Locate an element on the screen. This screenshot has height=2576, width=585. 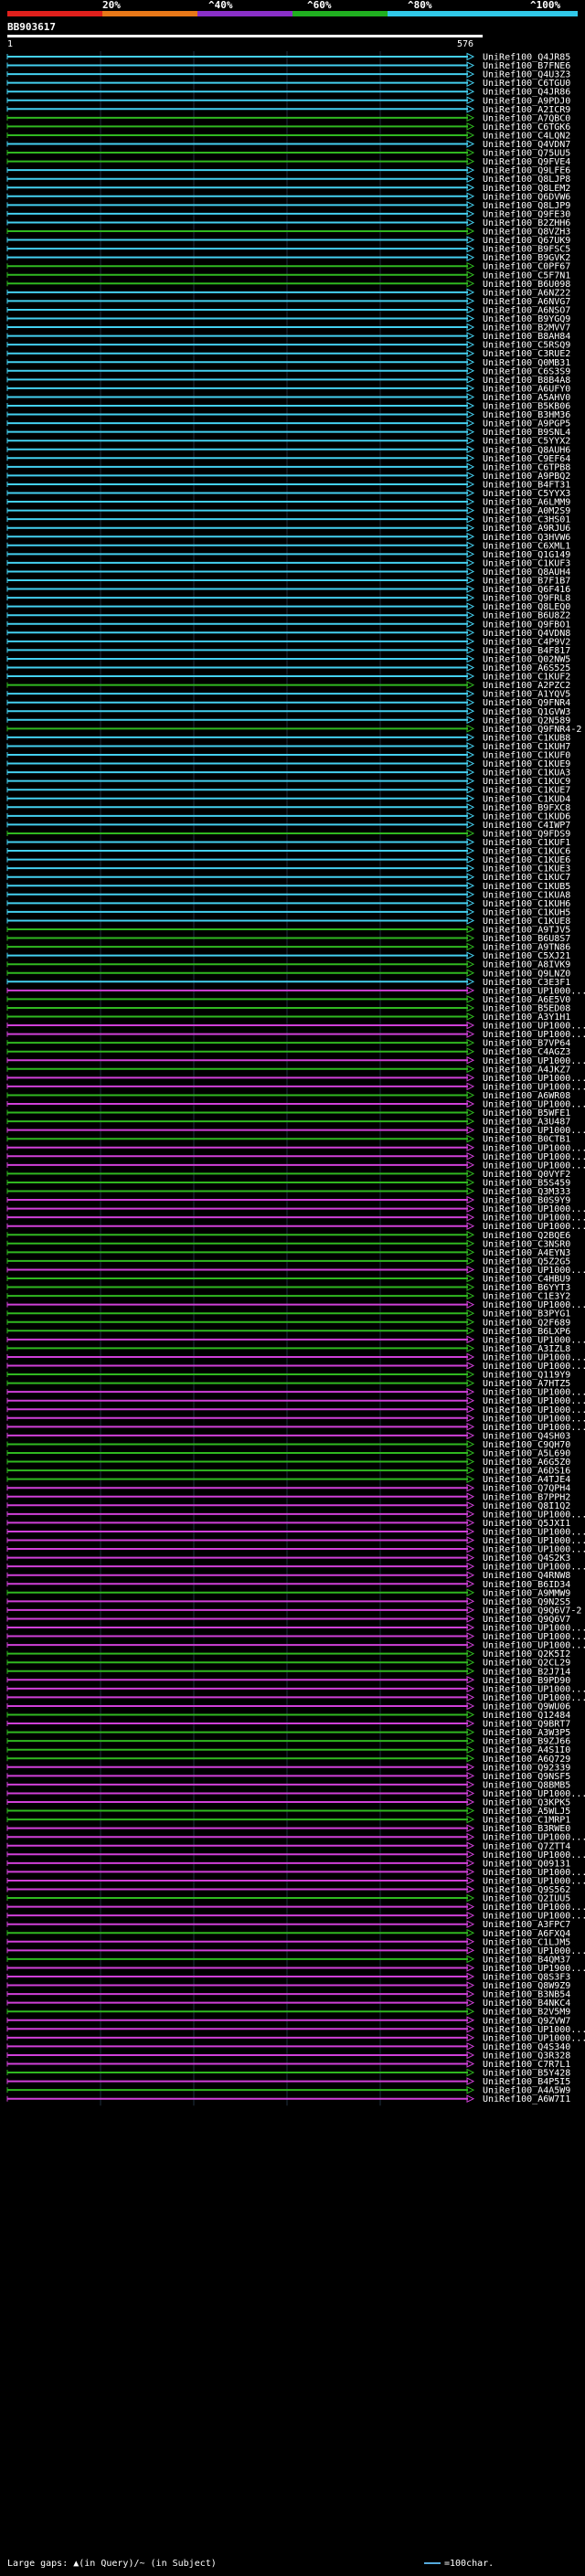
hit-label: UniRef100_Q9WU06 is located at coordinates (527, 1706).